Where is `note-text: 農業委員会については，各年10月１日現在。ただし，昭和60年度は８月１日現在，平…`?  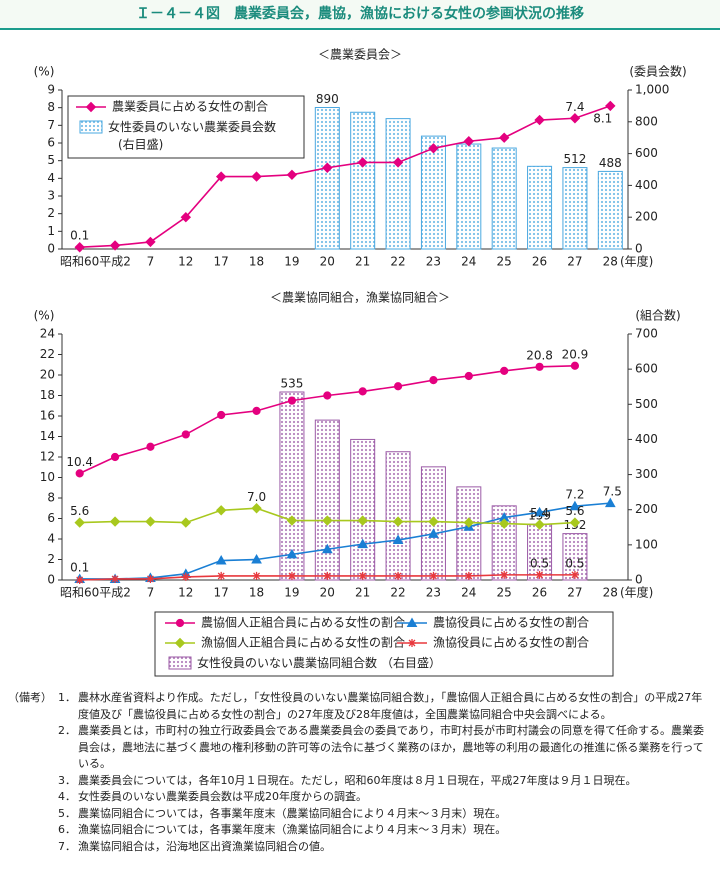 note-text: 農業委員会については，各年10月１日現在。ただし，昭和60年度は８月１日現在，平… is located at coordinates (357, 780).